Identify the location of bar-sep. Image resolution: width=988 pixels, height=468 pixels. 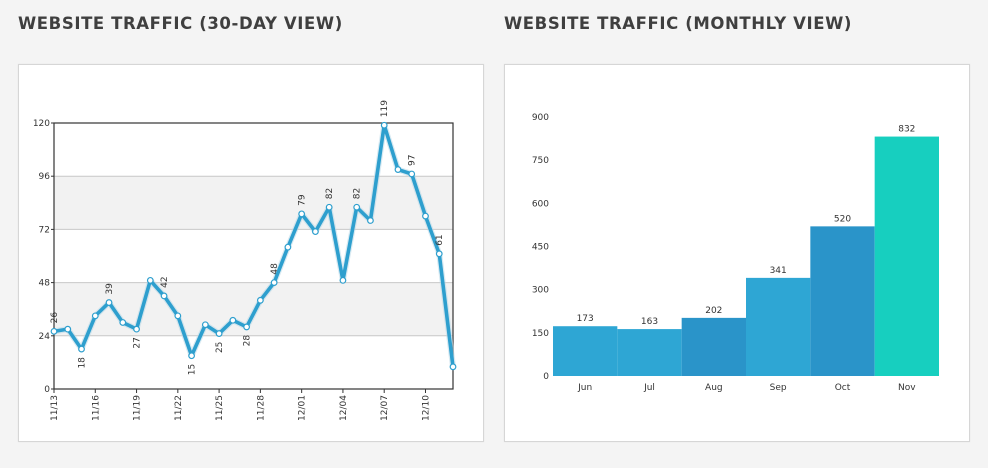
(778, 326).